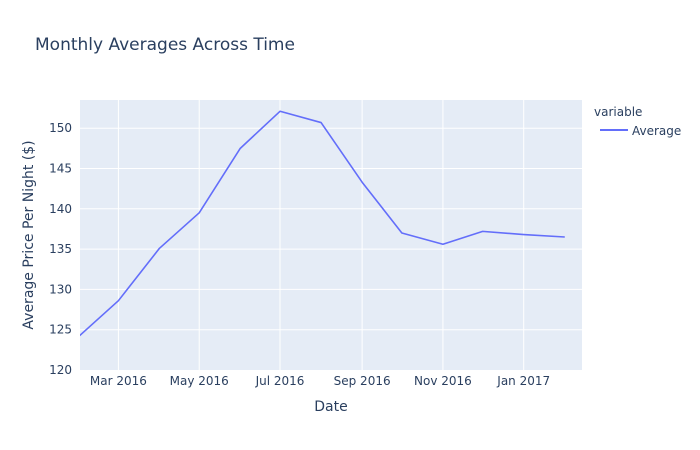 Image resolution: width=700 pixels, height=450 pixels. What do you see at coordinates (165, 45) in the screenshot?
I see `chart-title: Monthly Averages Across Time` at bounding box center [165, 45].